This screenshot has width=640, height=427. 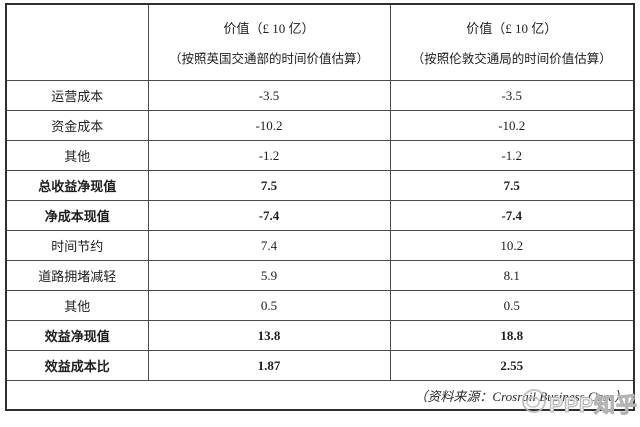 I want to click on header-tfl-subtitle: （按照伦敦交通局的时间价值估算）, so click(x=511, y=59).